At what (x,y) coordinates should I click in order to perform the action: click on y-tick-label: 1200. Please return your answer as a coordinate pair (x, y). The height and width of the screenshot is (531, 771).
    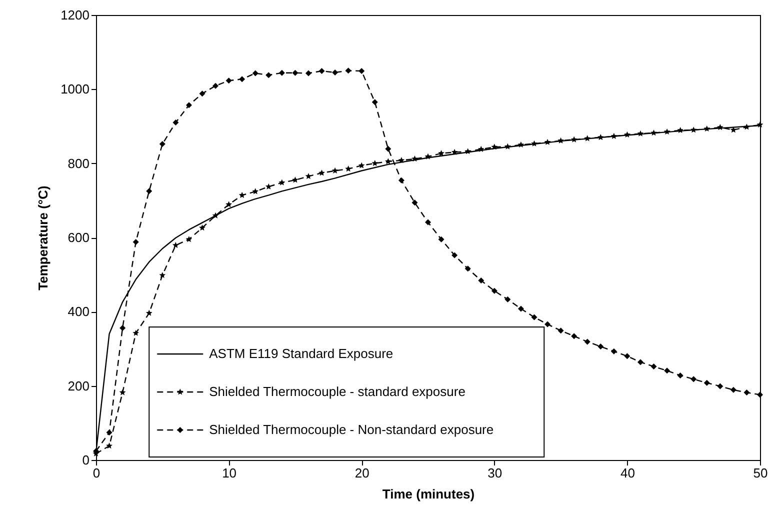
    Looking at the image, I should click on (75, 15).